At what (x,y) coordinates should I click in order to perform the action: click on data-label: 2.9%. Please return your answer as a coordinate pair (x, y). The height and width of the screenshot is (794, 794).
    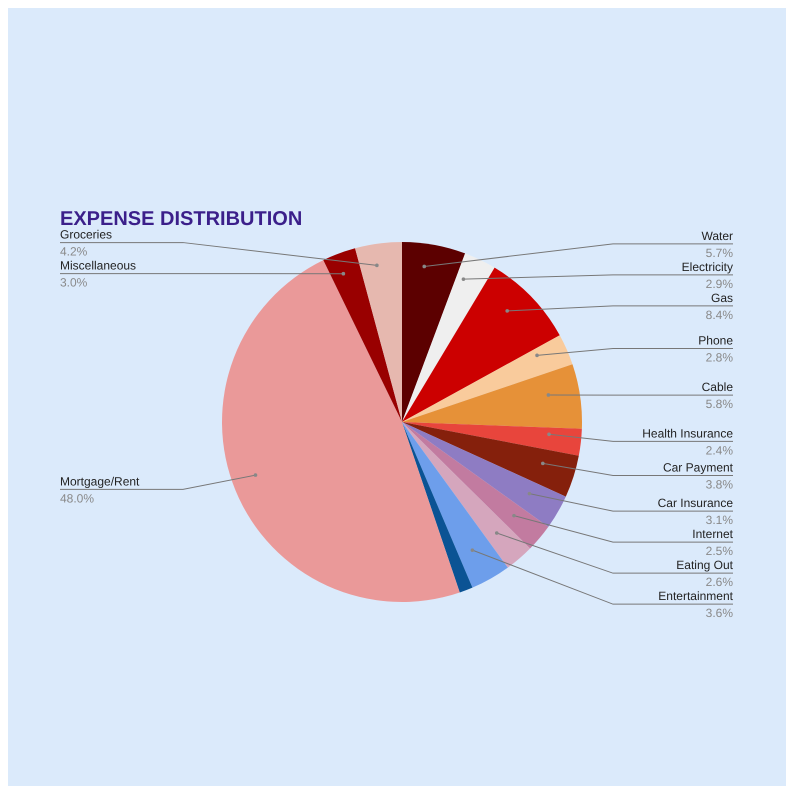
    Looking at the image, I should click on (720, 283).